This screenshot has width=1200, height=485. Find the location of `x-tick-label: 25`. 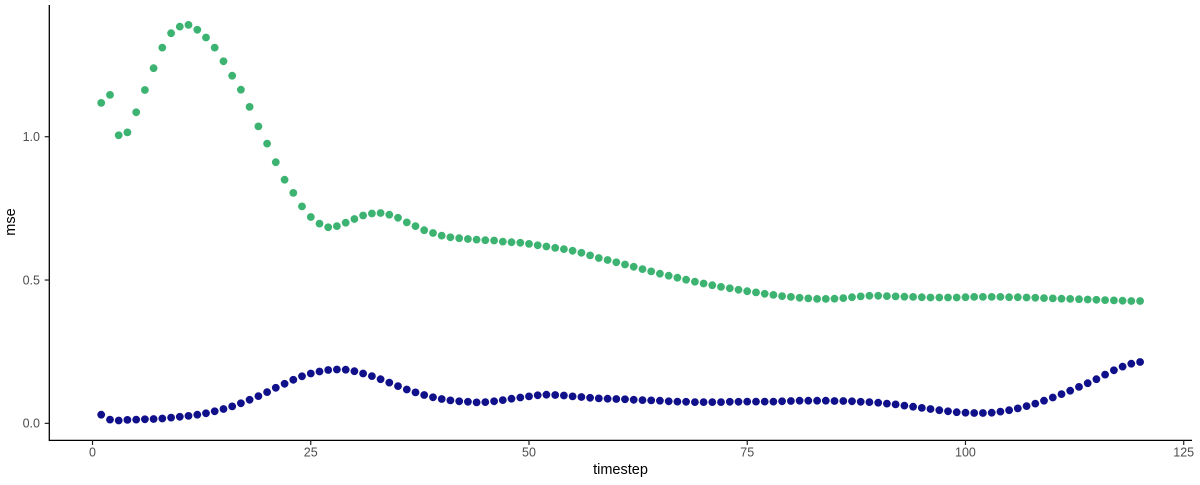

x-tick-label: 25 is located at coordinates (311, 453).